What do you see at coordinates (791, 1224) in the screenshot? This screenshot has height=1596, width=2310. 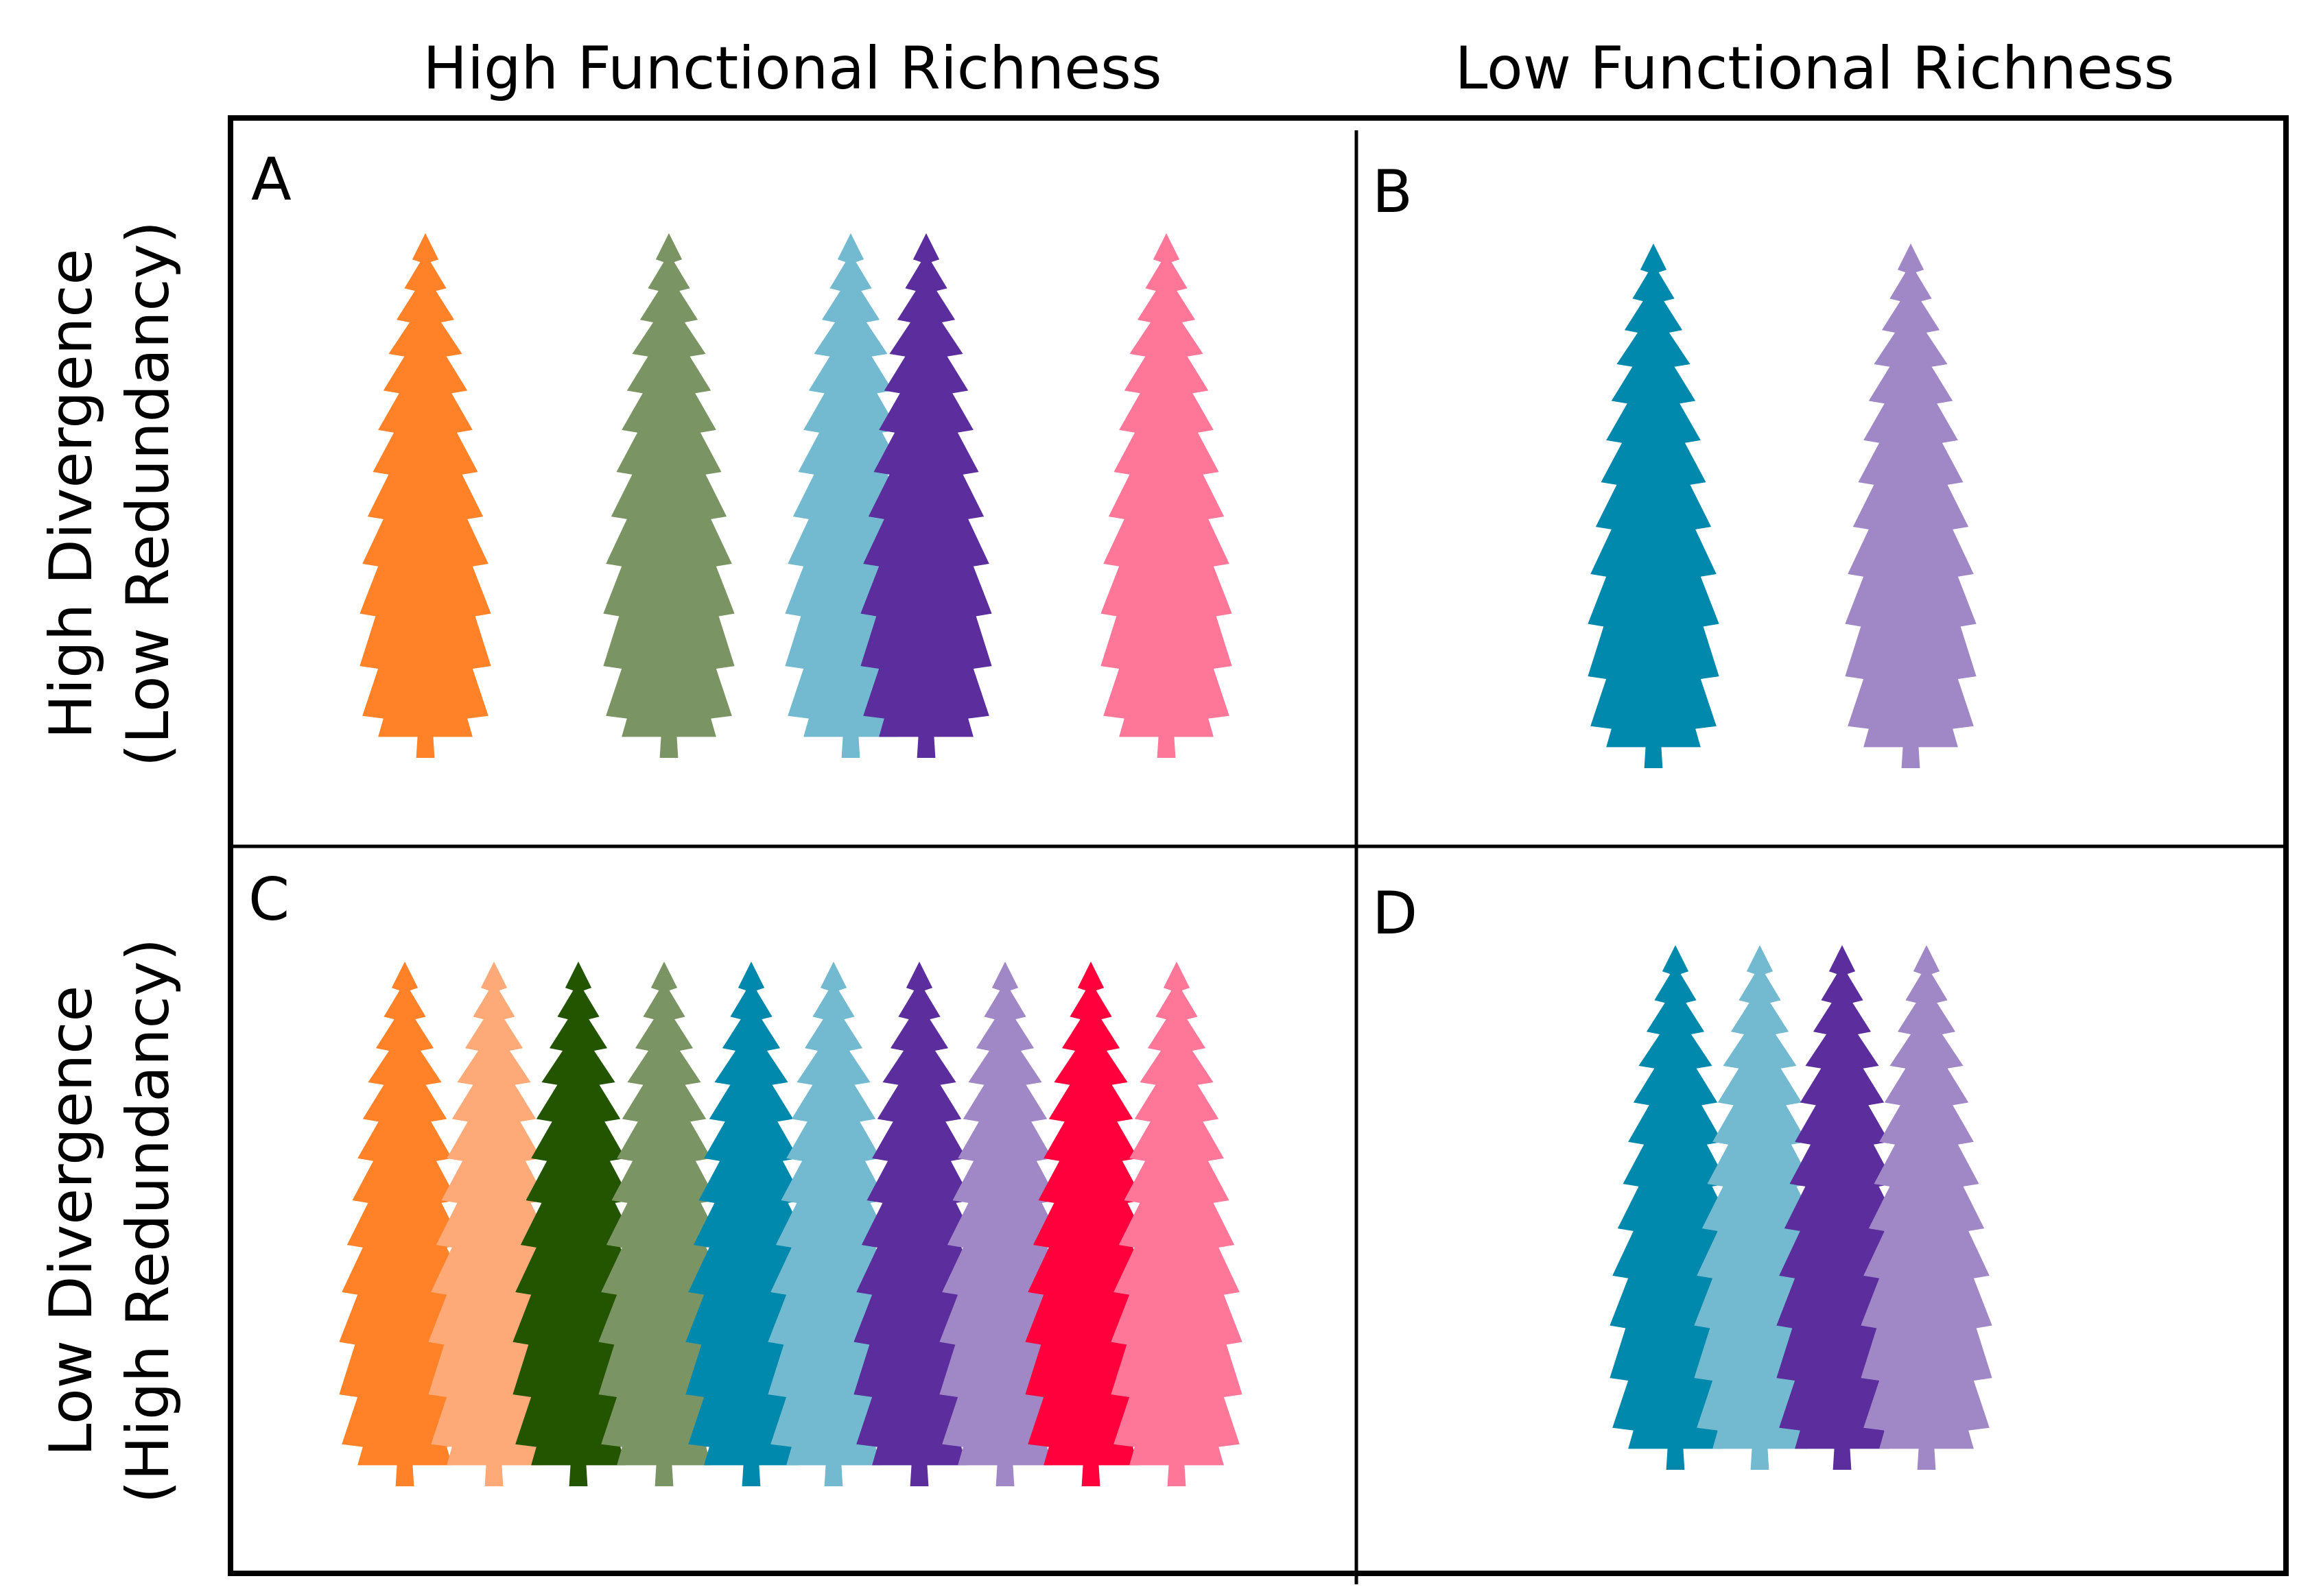 I see `panel-c-trees` at bounding box center [791, 1224].